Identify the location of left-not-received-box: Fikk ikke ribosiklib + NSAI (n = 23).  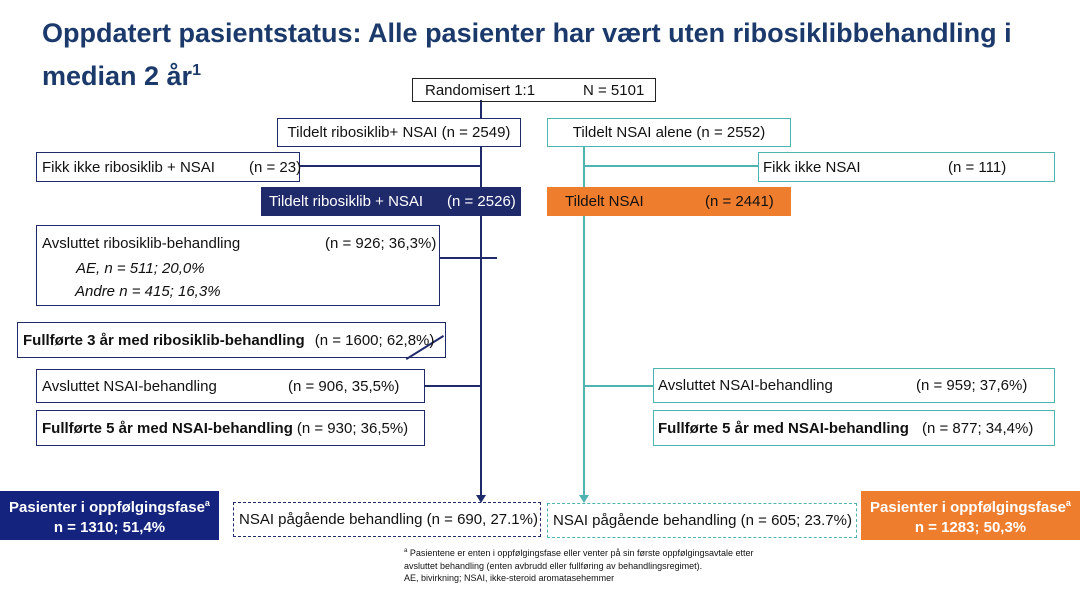
(169, 167).